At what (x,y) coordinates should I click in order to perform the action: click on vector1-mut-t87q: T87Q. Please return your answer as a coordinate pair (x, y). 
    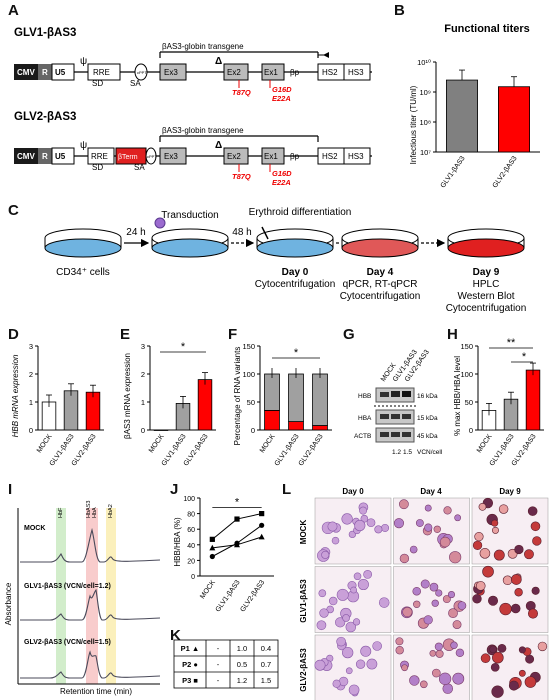
    Looking at the image, I should click on (241, 92).